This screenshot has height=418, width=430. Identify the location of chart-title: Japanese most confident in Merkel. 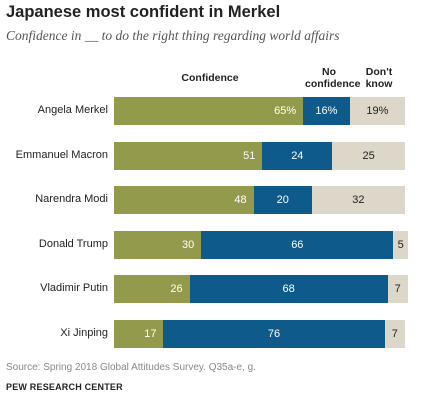
(143, 12).